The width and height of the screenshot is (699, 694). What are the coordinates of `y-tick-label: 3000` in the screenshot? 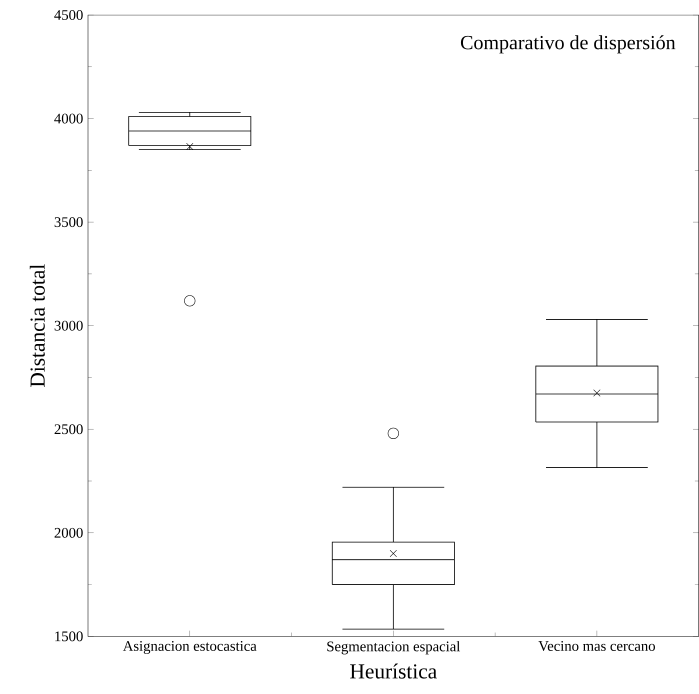 It's located at (68, 325).